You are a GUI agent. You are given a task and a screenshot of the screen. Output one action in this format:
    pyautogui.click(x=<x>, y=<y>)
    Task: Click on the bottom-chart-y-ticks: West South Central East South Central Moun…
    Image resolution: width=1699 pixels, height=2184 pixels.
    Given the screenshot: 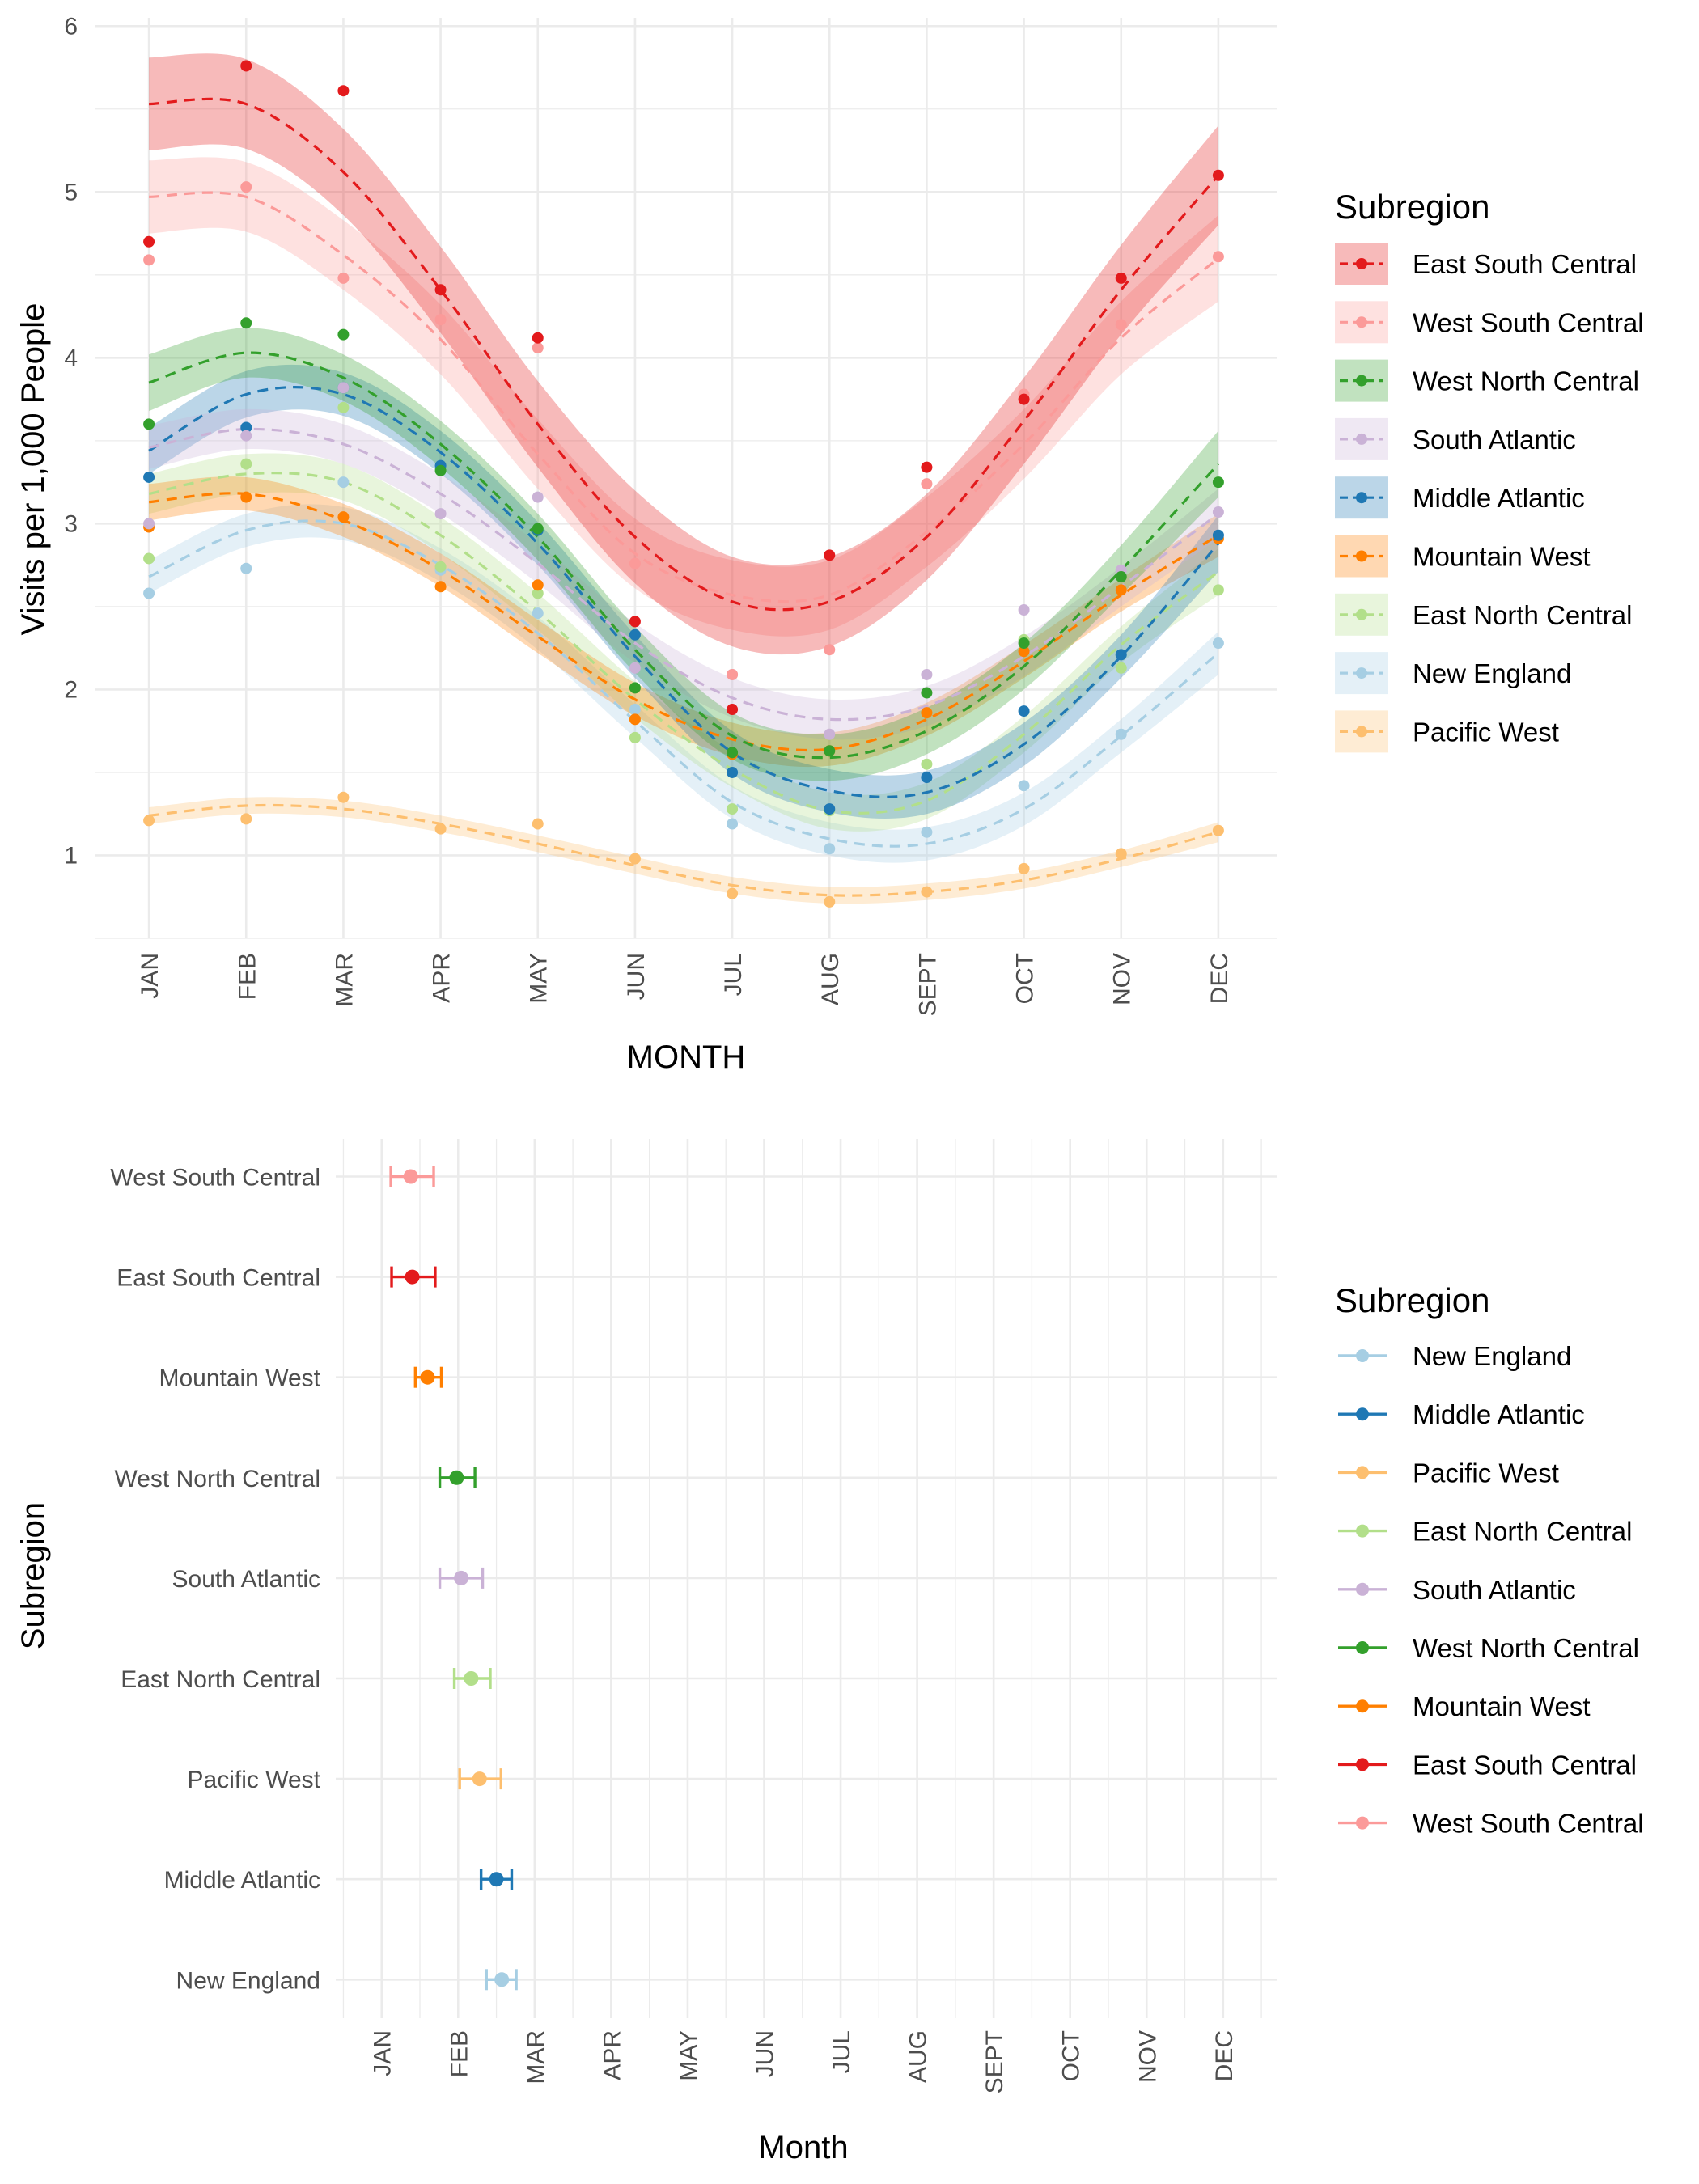 What is the action you would take?
    pyautogui.click(x=215, y=1580)
    